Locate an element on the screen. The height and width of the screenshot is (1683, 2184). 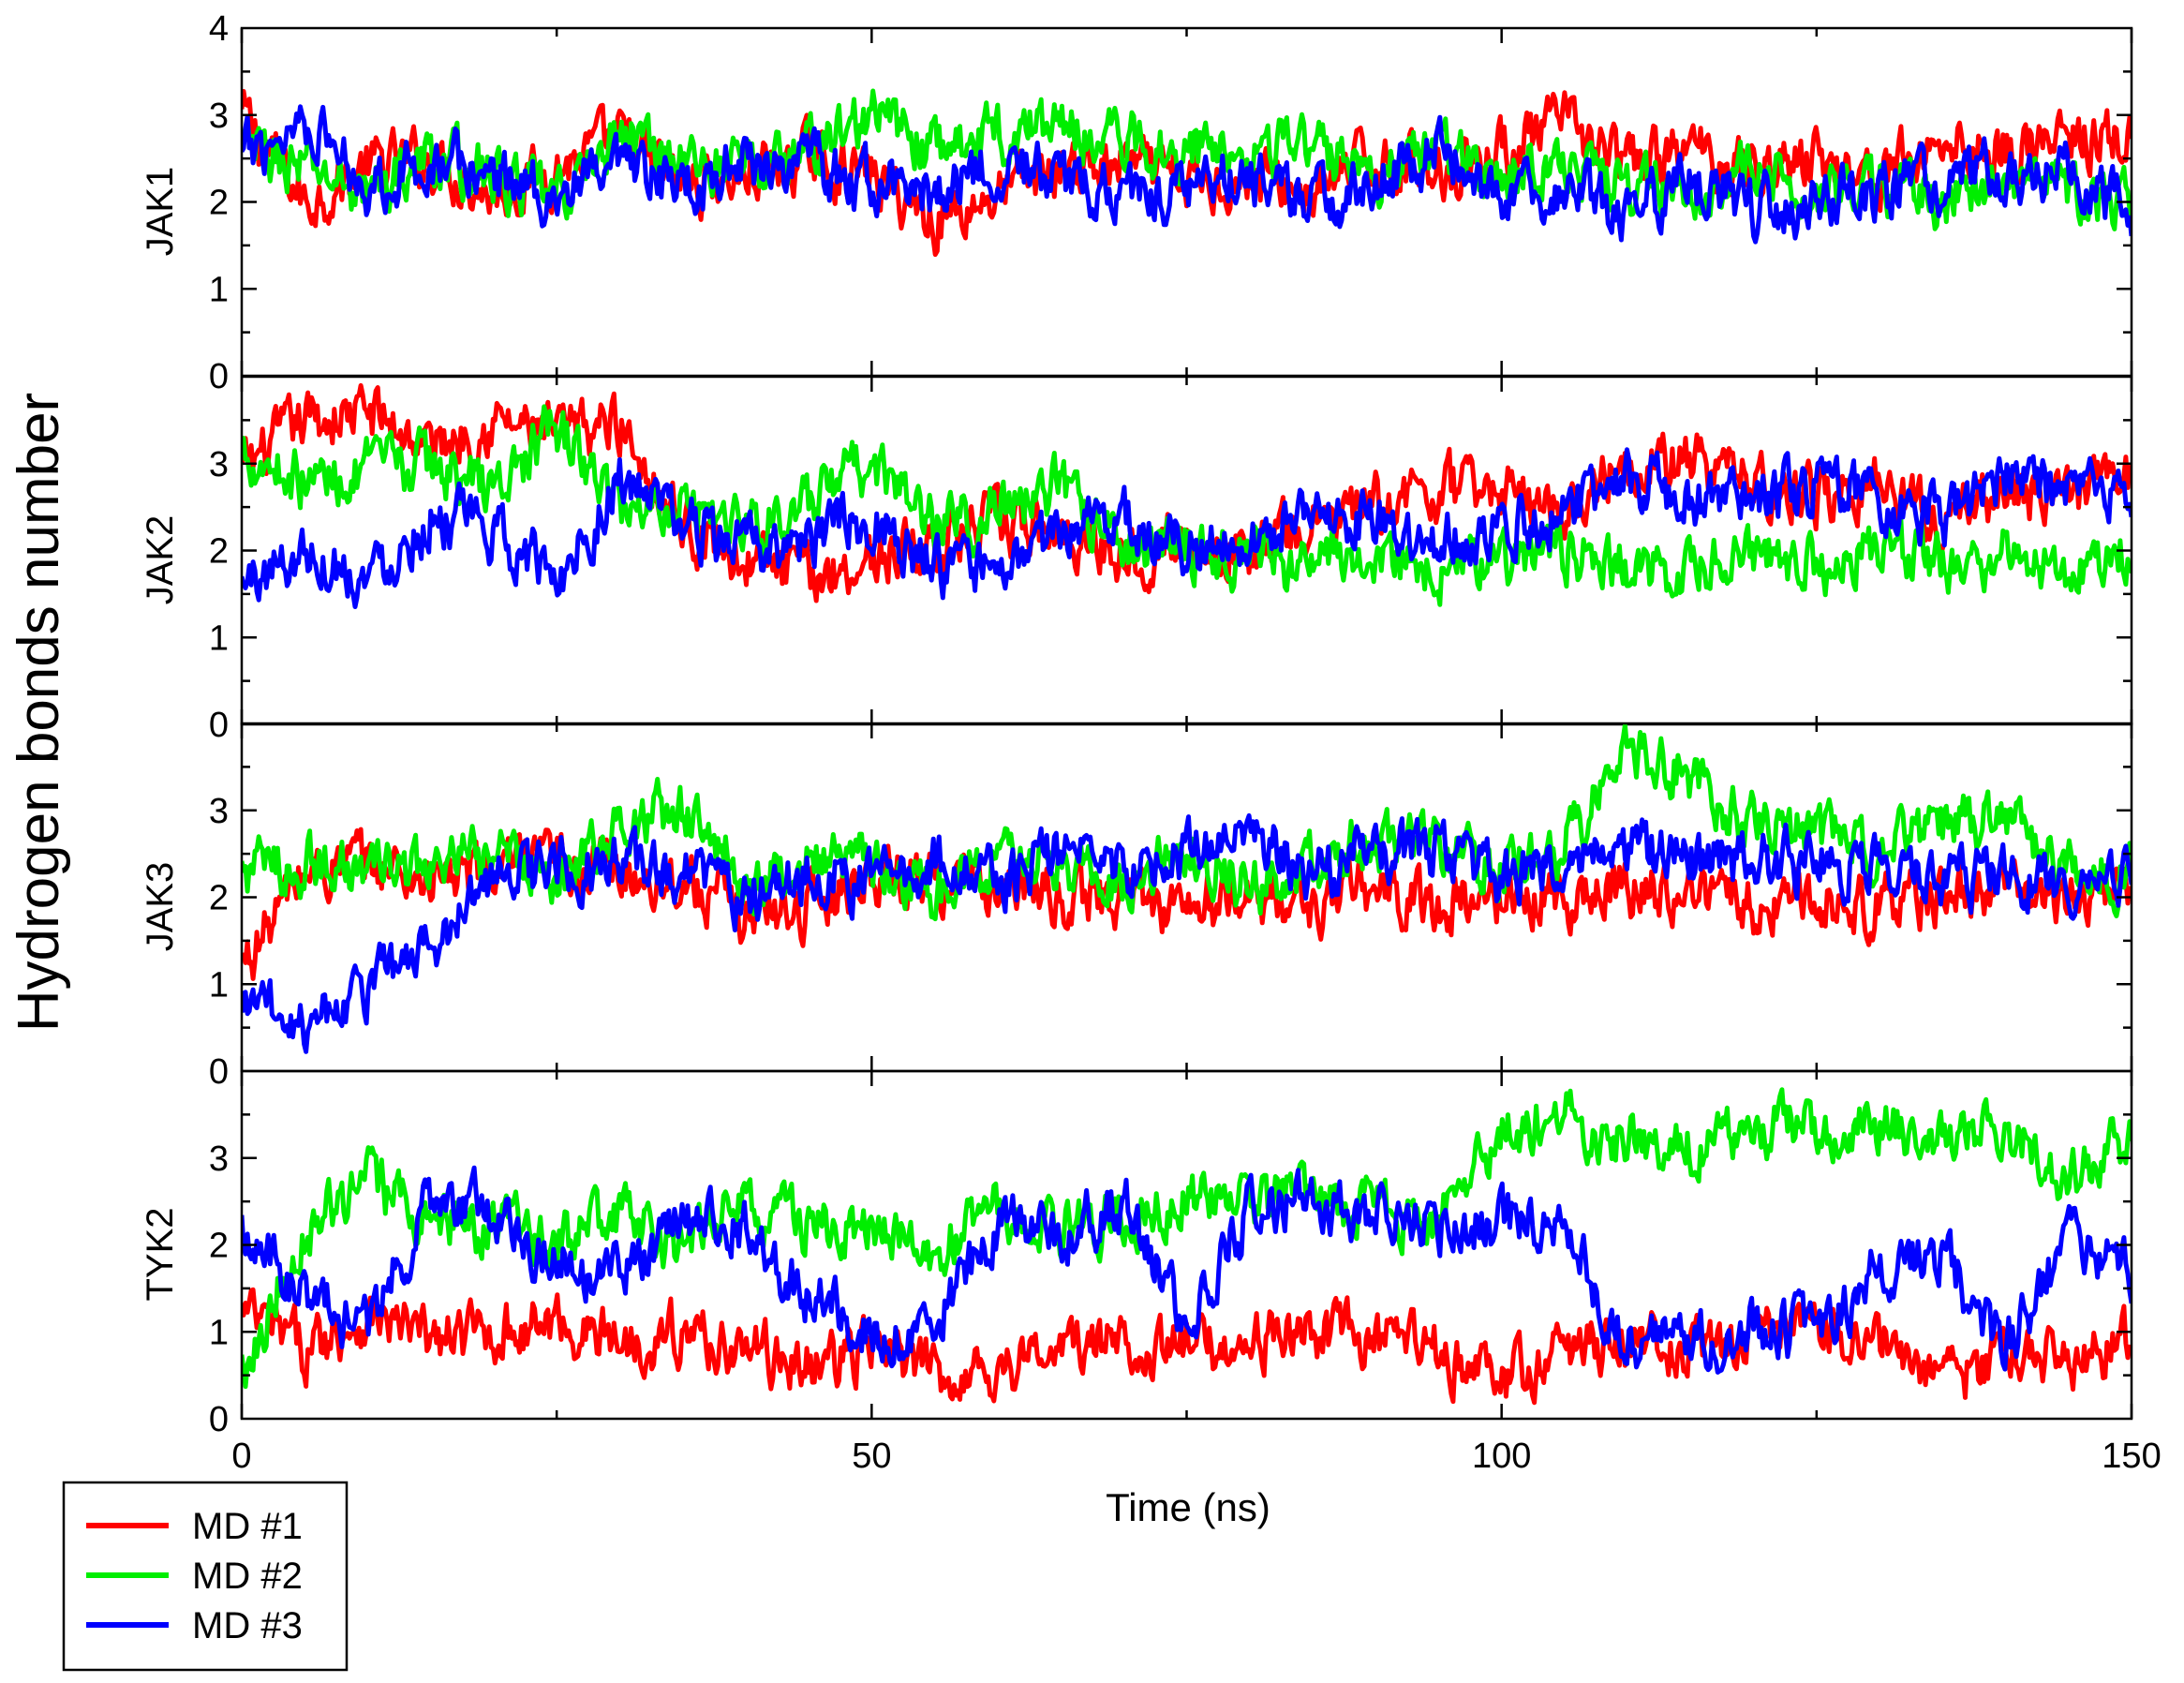
x-tick-label: 50 is located at coordinates (871, 1456).